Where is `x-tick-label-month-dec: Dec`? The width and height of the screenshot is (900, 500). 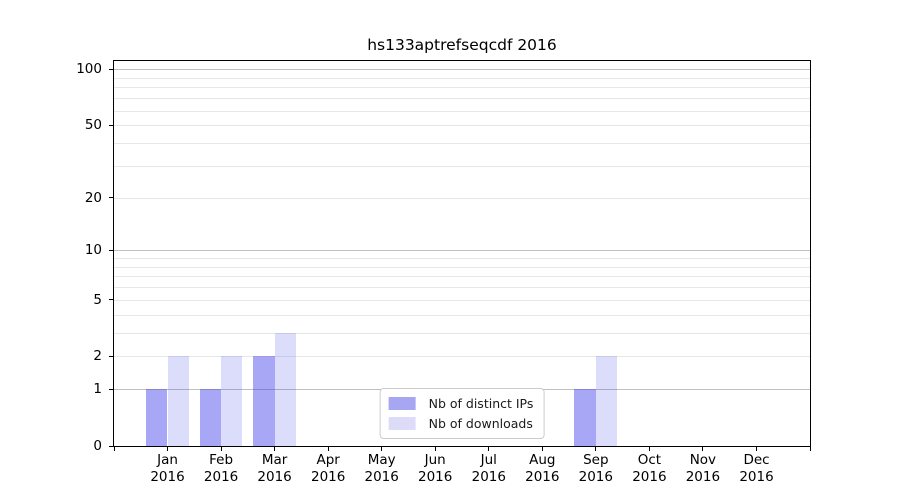
x-tick-label-month-dec: Dec is located at coordinates (756, 460).